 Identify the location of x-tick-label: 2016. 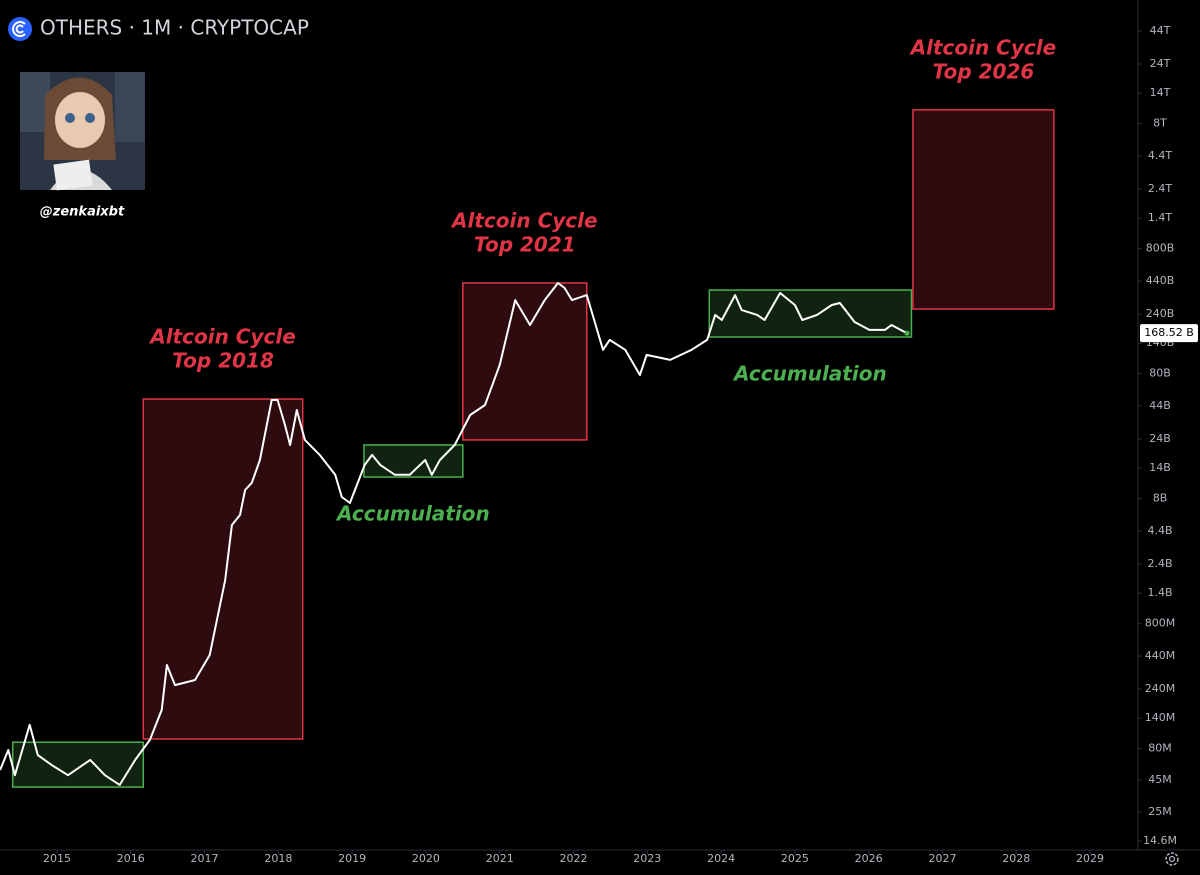
(131, 858).